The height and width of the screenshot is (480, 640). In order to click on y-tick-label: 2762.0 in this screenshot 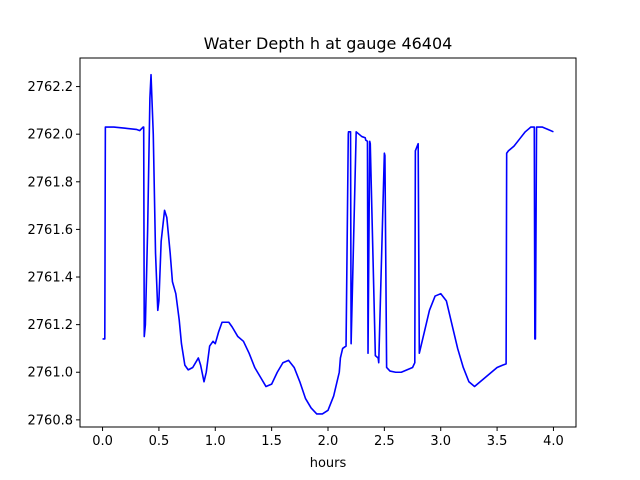, I will do `click(51, 135)`.